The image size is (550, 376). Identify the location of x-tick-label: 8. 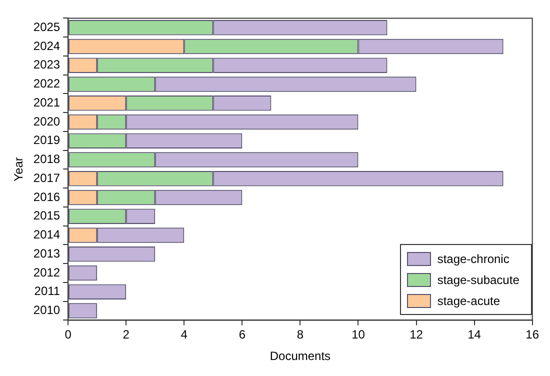
(300, 335).